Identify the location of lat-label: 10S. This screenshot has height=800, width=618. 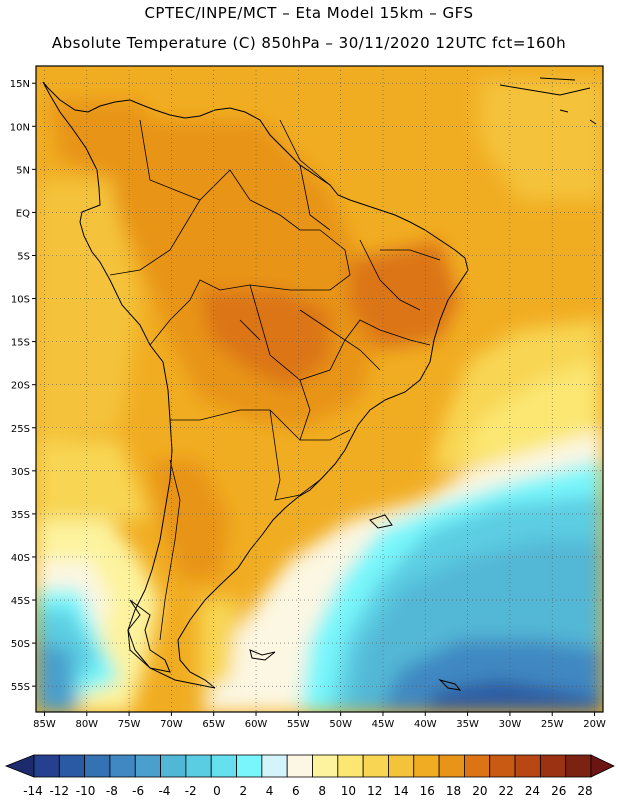
(20, 300).